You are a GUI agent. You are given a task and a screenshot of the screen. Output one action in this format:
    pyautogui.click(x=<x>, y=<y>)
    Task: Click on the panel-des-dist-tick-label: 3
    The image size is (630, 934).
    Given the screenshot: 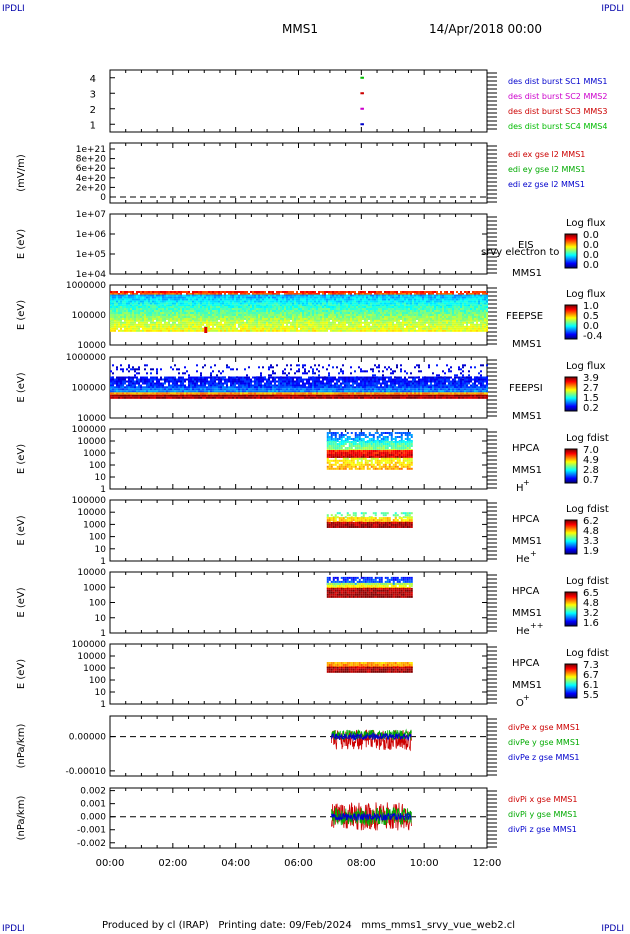 What is the action you would take?
    pyautogui.click(x=93, y=94)
    